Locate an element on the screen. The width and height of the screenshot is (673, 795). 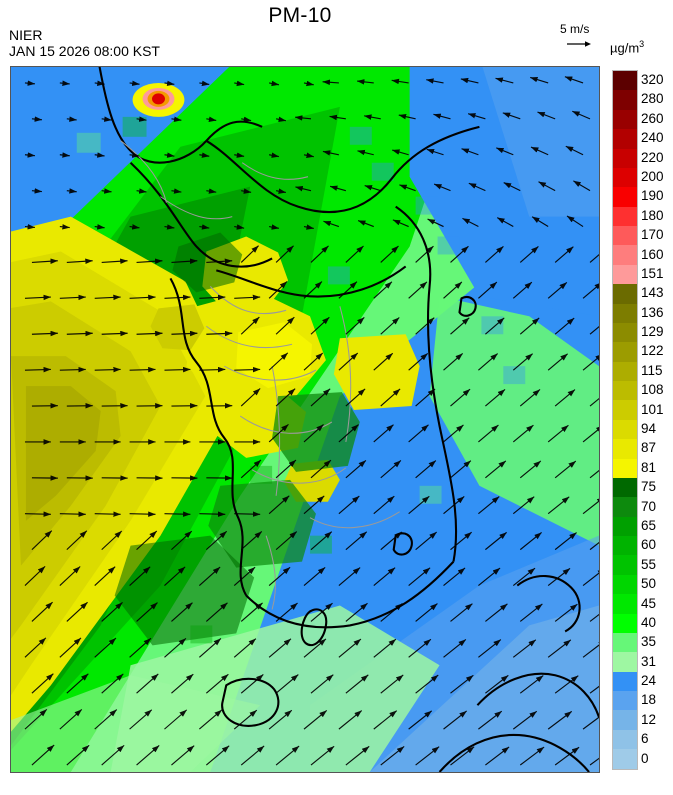
unit-value: µg/m is located at coordinates (625, 48).